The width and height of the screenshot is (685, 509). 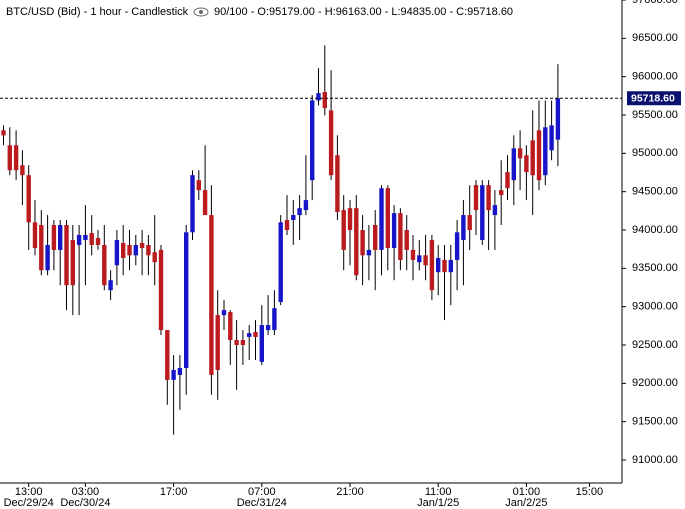 What do you see at coordinates (85, 503) in the screenshot?
I see `x-date-label: Dec/30/24` at bounding box center [85, 503].